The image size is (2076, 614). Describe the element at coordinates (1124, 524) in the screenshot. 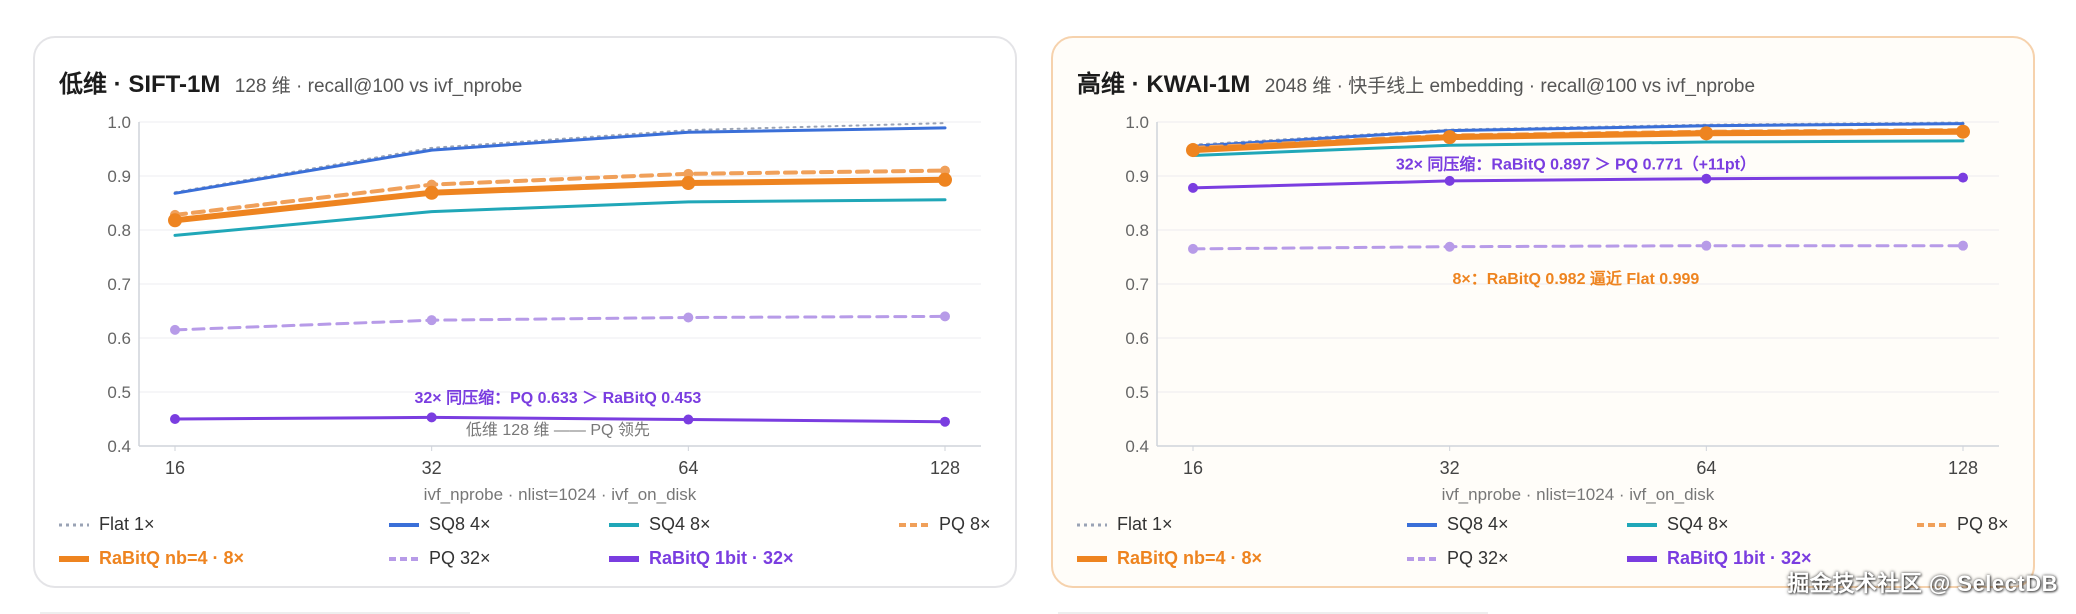

I see `legend-item: Flat 1×` at that location.